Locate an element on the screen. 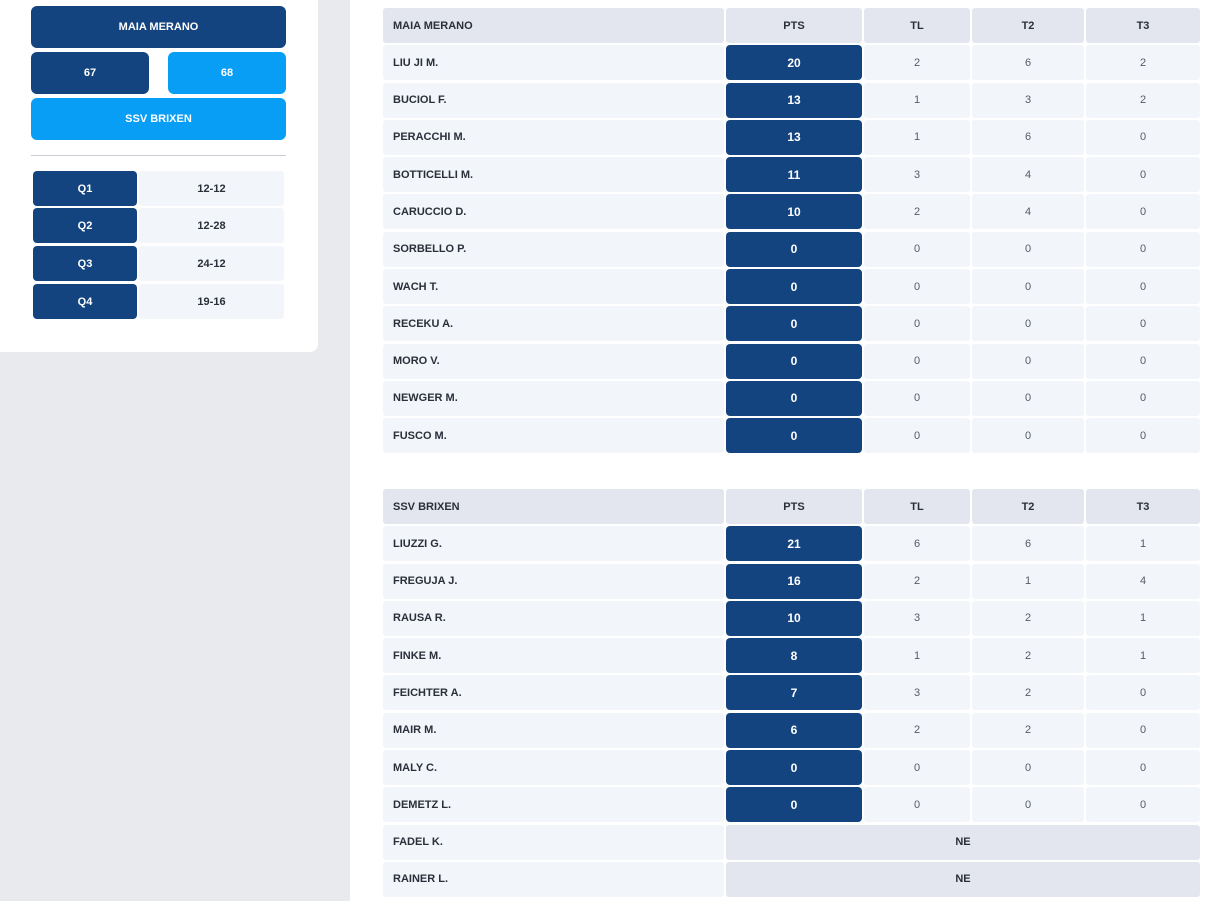  home-score-button: 67 is located at coordinates (90, 73).